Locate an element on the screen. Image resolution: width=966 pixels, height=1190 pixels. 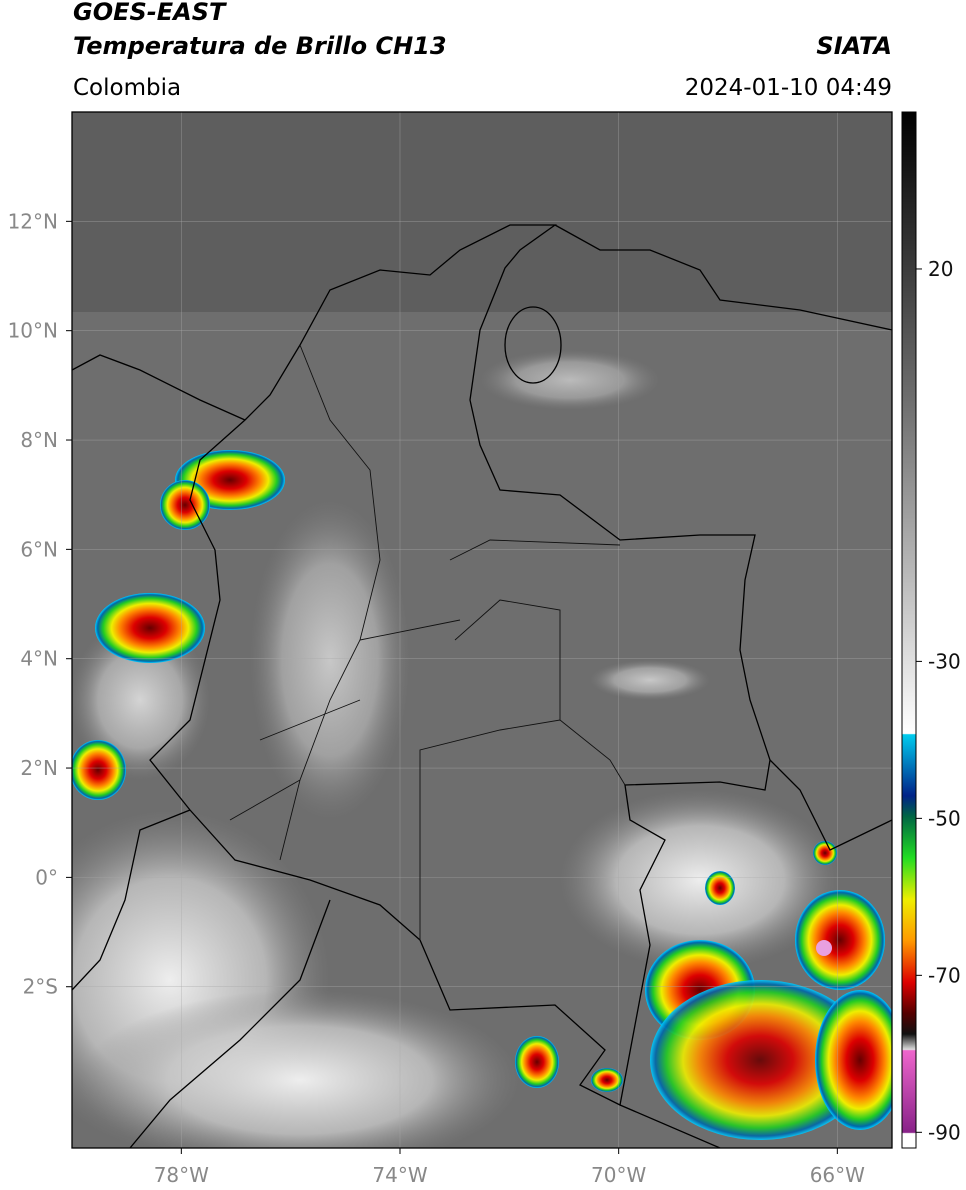
y-tick-label: 8°N is located at coordinates (39, 440).